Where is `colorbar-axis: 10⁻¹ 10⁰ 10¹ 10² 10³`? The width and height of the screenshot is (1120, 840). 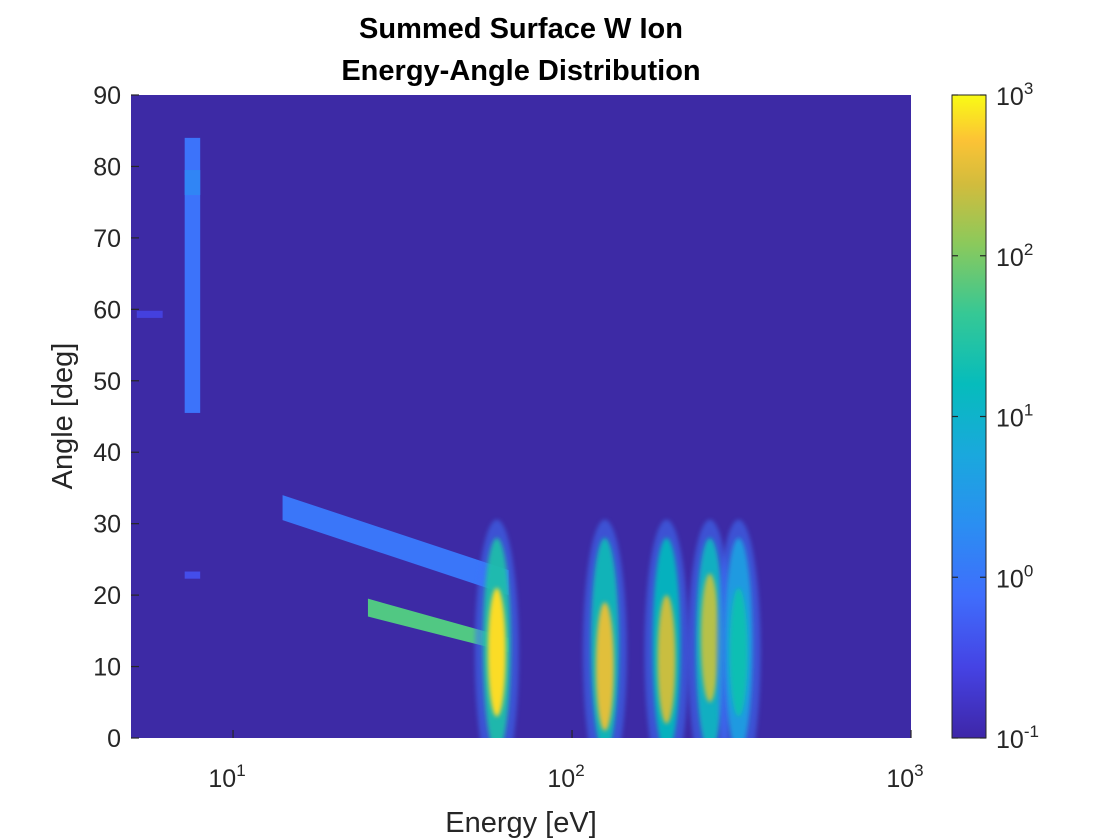 colorbar-axis: 10⁻¹ 10⁰ 10¹ 10² 10³ is located at coordinates (995, 416).